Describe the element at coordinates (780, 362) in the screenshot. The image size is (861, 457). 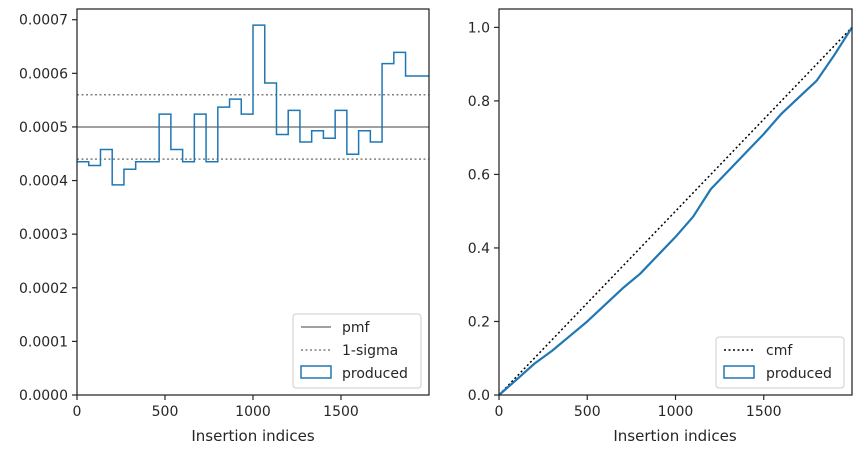
I see `right-legend: cmf produced` at that location.